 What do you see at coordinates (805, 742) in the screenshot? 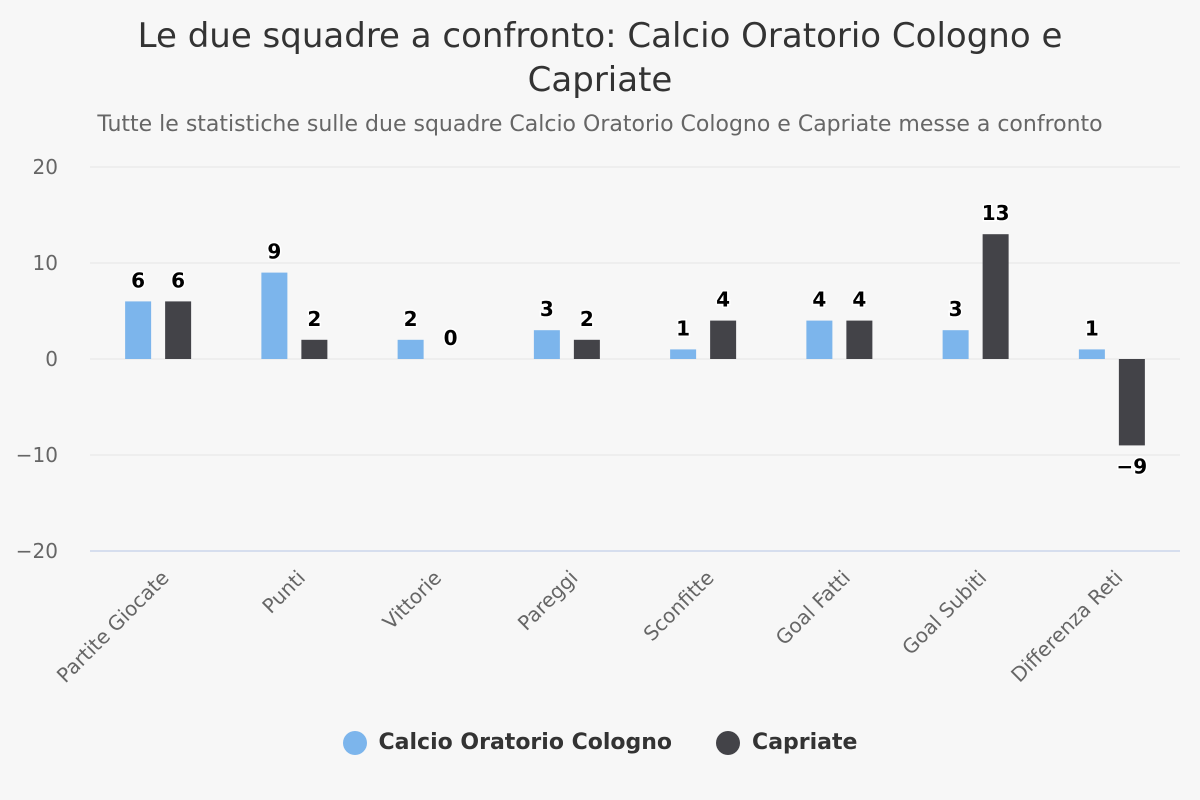
I see `legend-label-series-1: Capriate` at bounding box center [805, 742].